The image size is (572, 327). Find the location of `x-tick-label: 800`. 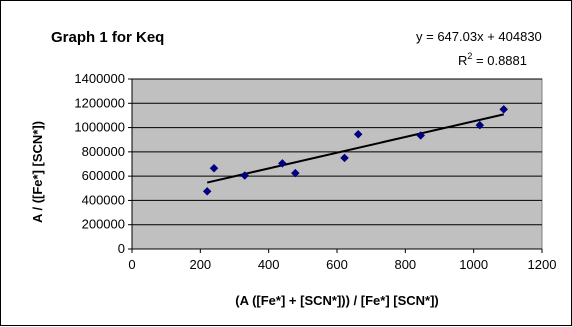

x-tick-label: 800 is located at coordinates (405, 264).